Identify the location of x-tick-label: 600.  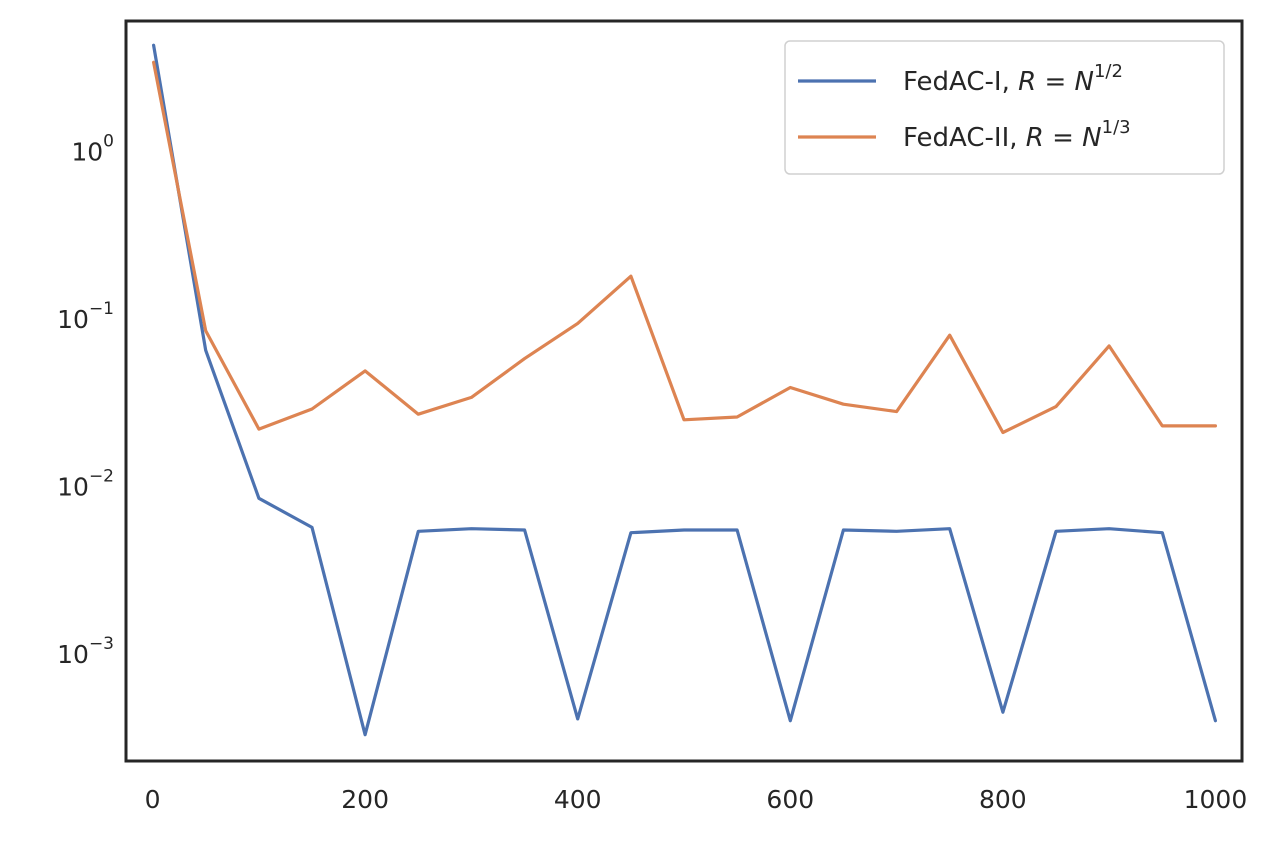
(790, 799).